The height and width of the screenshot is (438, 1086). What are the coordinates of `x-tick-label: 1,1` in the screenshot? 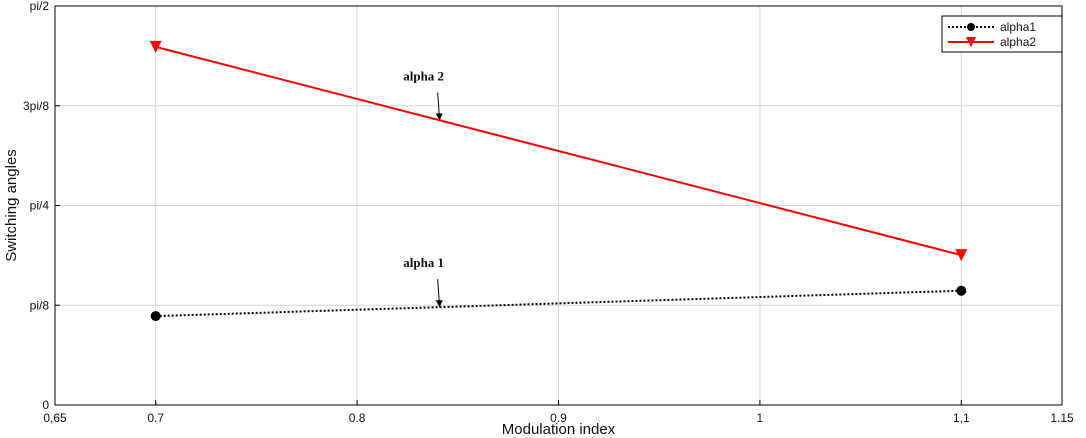 It's located at (961, 418).